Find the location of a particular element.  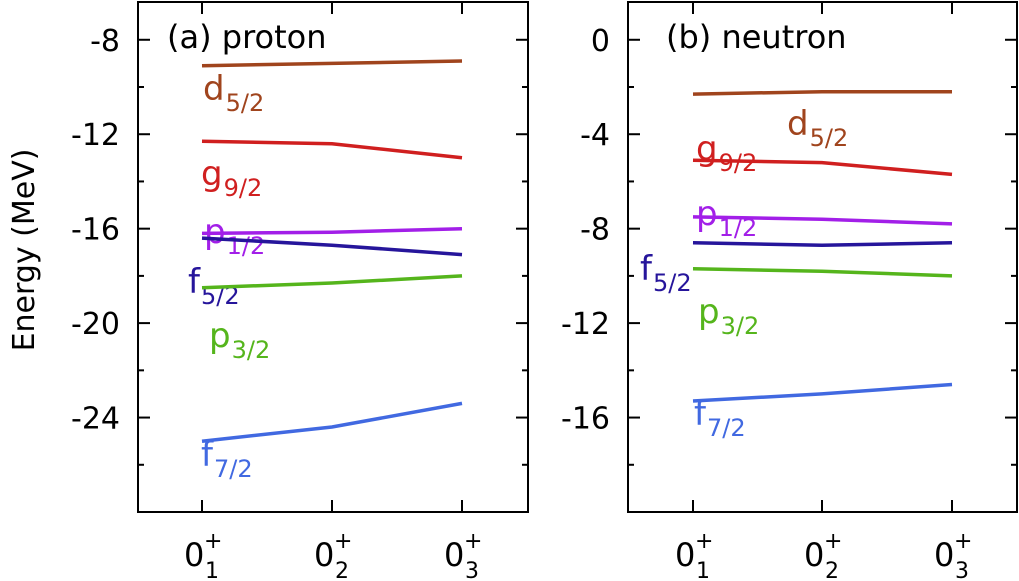

y-axis-title: Energy (MeV) is located at coordinates (24, 250).